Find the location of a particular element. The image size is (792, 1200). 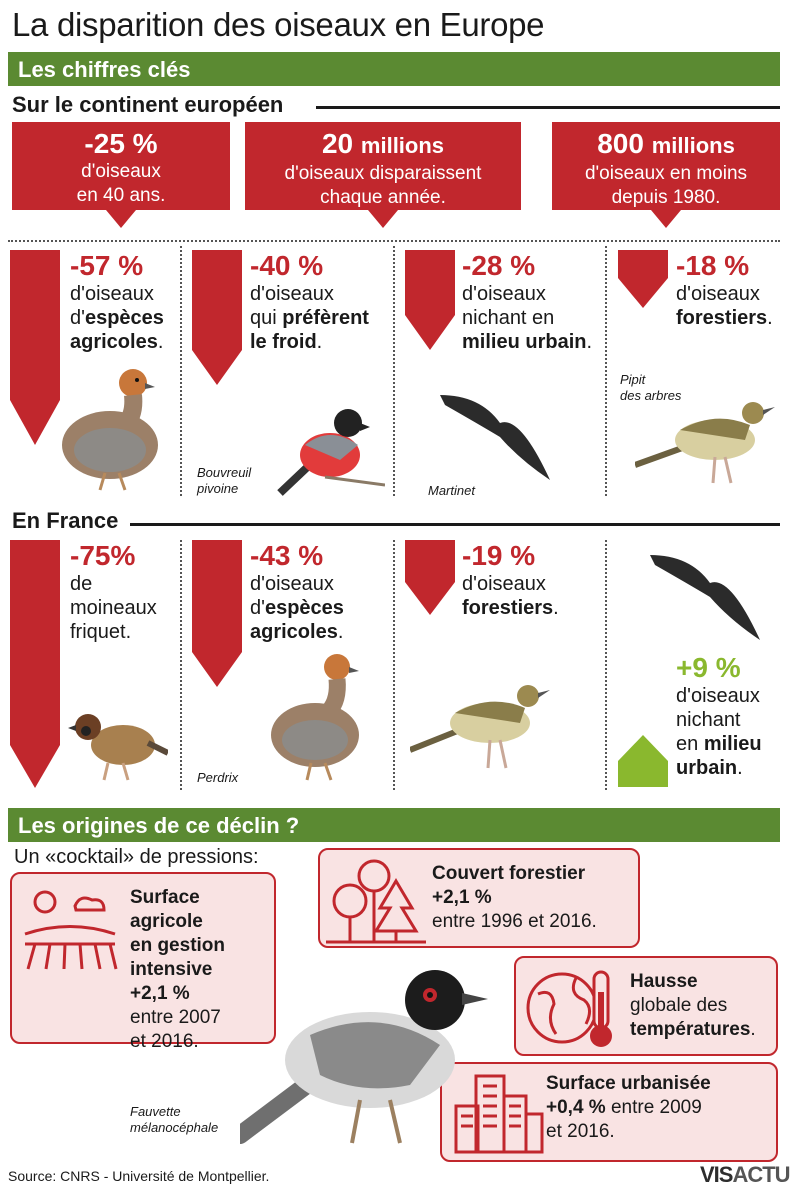

stat-percent: -57 % is located at coordinates (107, 265).